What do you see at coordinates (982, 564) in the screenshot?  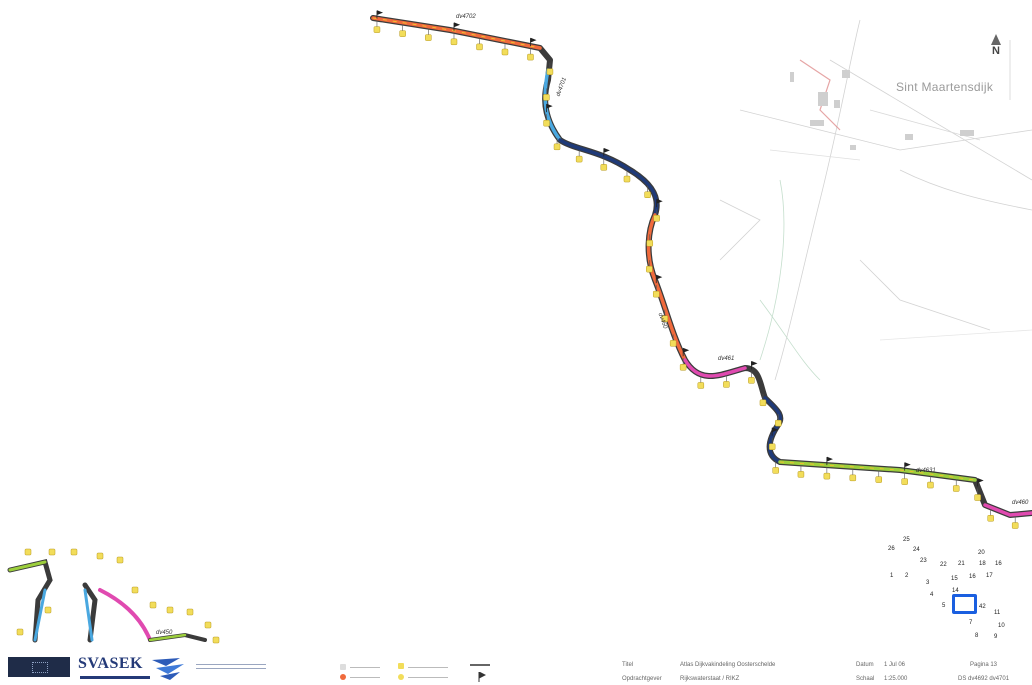 I see `index-number: 18` at bounding box center [982, 564].